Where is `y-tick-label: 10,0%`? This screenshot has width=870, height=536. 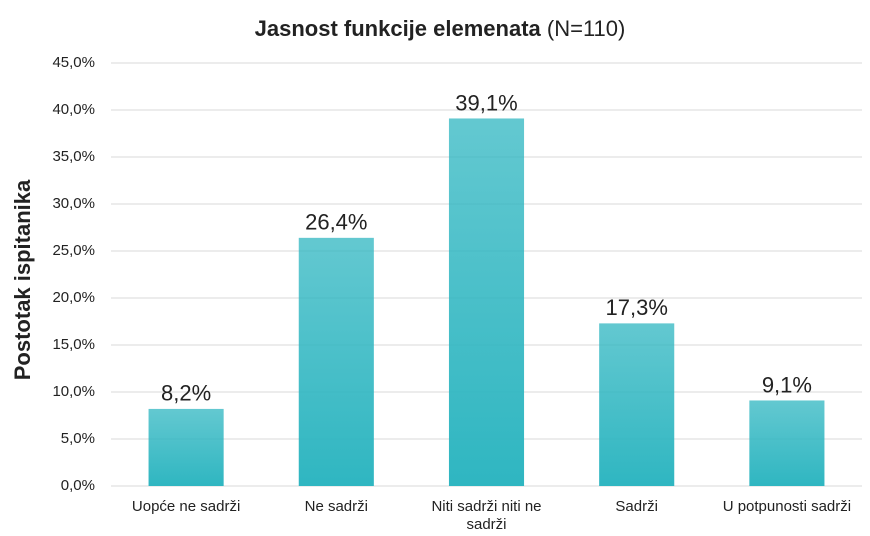
y-tick-label: 10,0% is located at coordinates (73, 391).